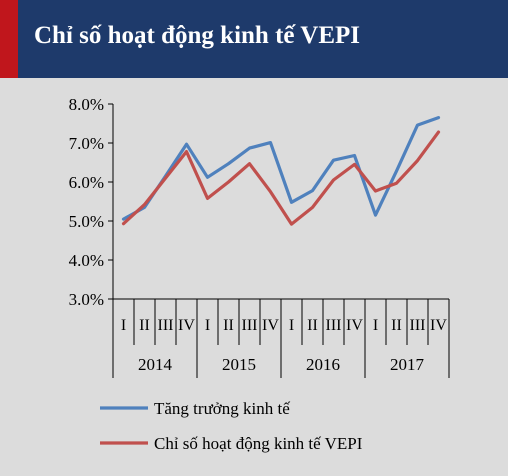 The height and width of the screenshot is (476, 508). I want to click on y-tick-label: 8.0%, so click(86, 104).